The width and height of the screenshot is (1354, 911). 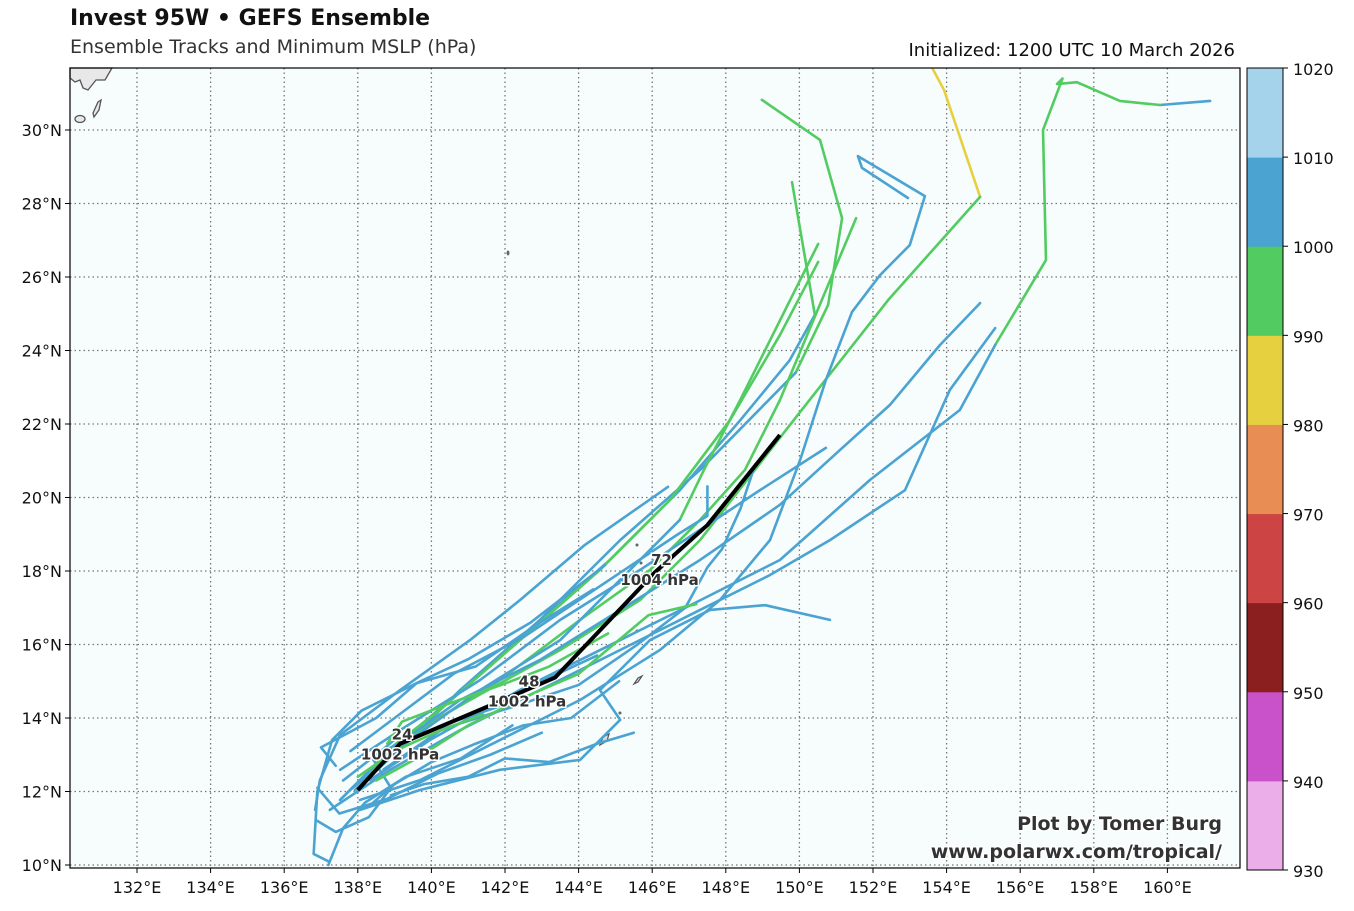 What do you see at coordinates (1308, 336) in the screenshot?
I see `colorbar-label: 990` at bounding box center [1308, 336].